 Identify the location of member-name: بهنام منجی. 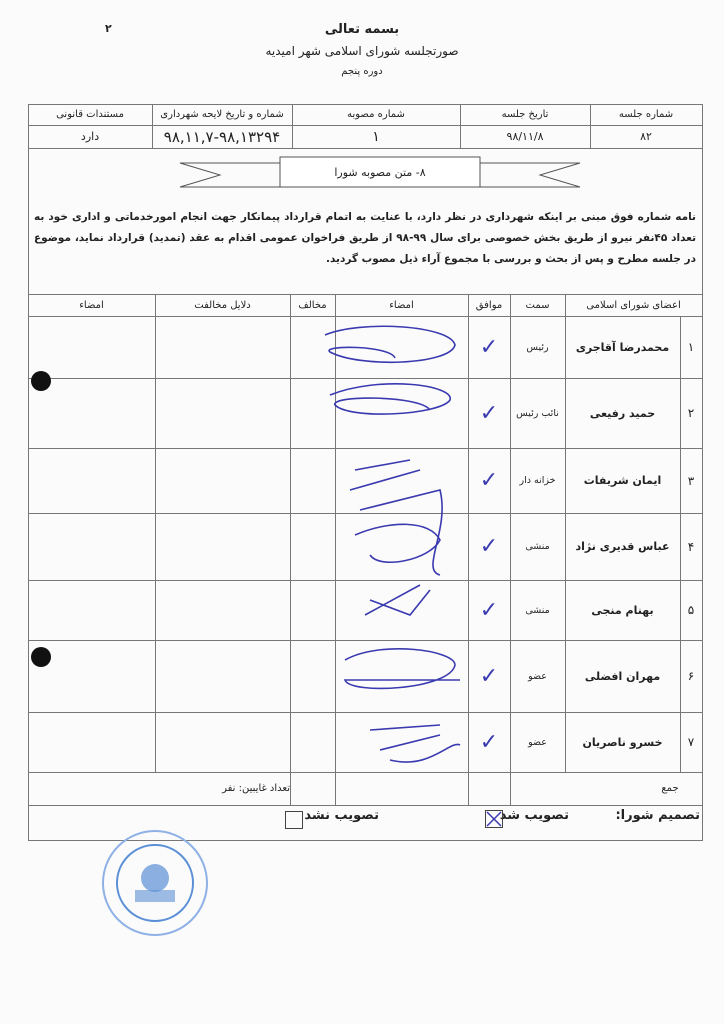
(622, 610).